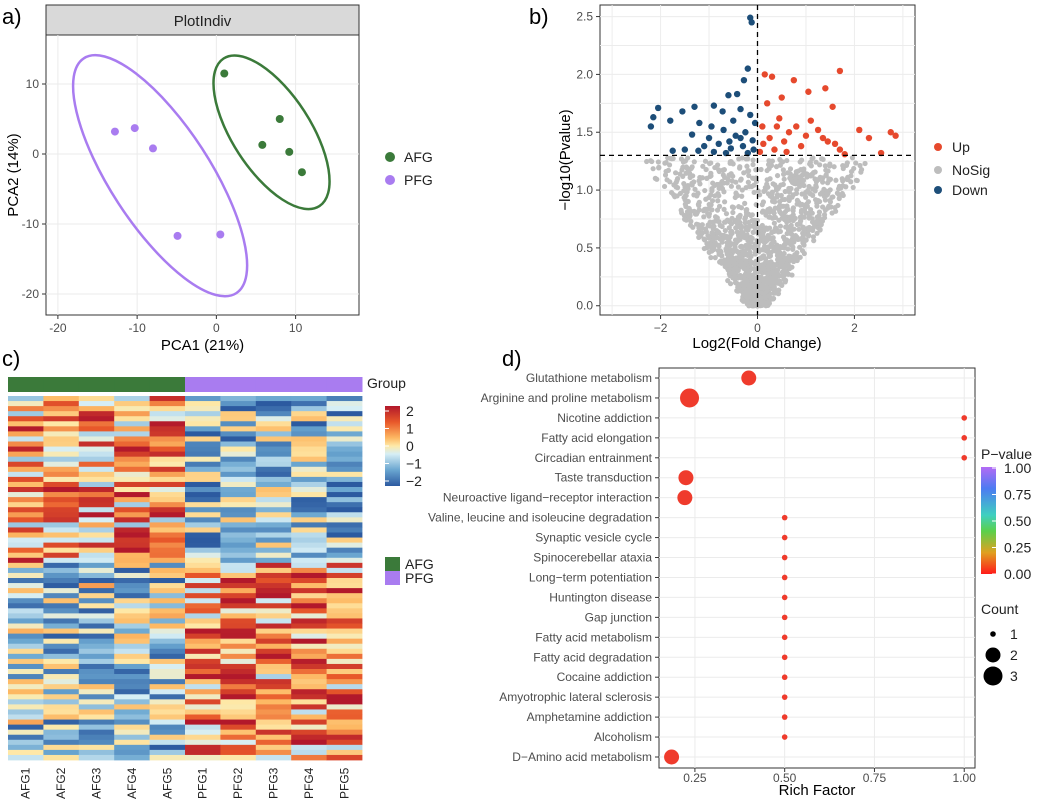 The height and width of the screenshot is (799, 1040). What do you see at coordinates (993, 655) in the screenshot?
I see `count-legend-marker` at bounding box center [993, 655].